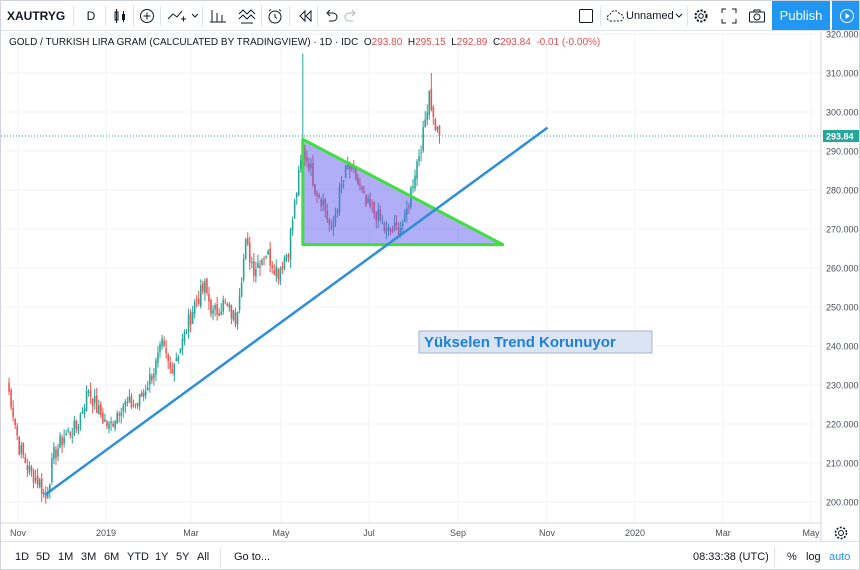 The height and width of the screenshot is (570, 860). I want to click on time-tick-label: Mar, so click(191, 533).